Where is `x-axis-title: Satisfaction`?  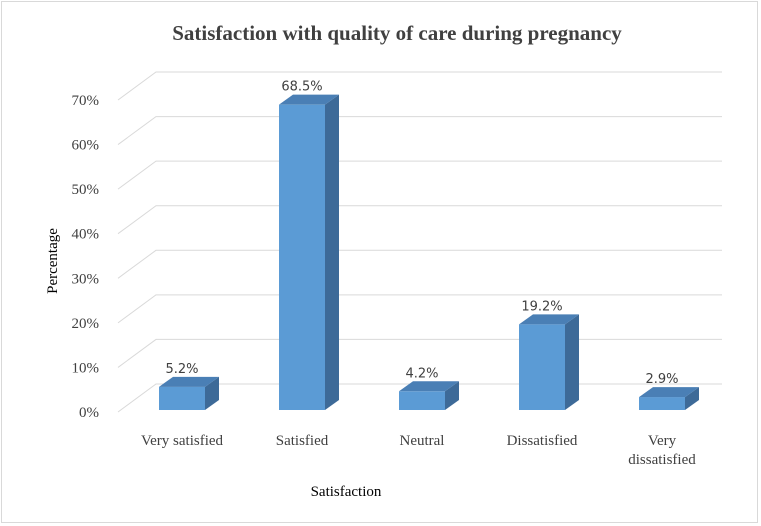 x-axis-title: Satisfaction is located at coordinates (346, 492).